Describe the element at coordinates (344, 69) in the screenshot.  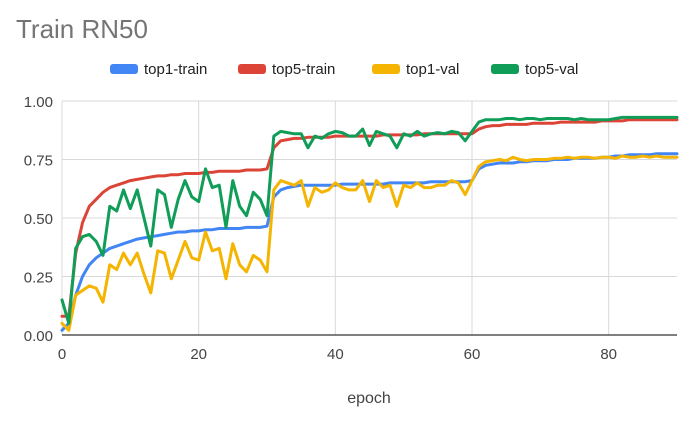
I see `legend: top1-train top5-train top1-val top5-val` at that location.